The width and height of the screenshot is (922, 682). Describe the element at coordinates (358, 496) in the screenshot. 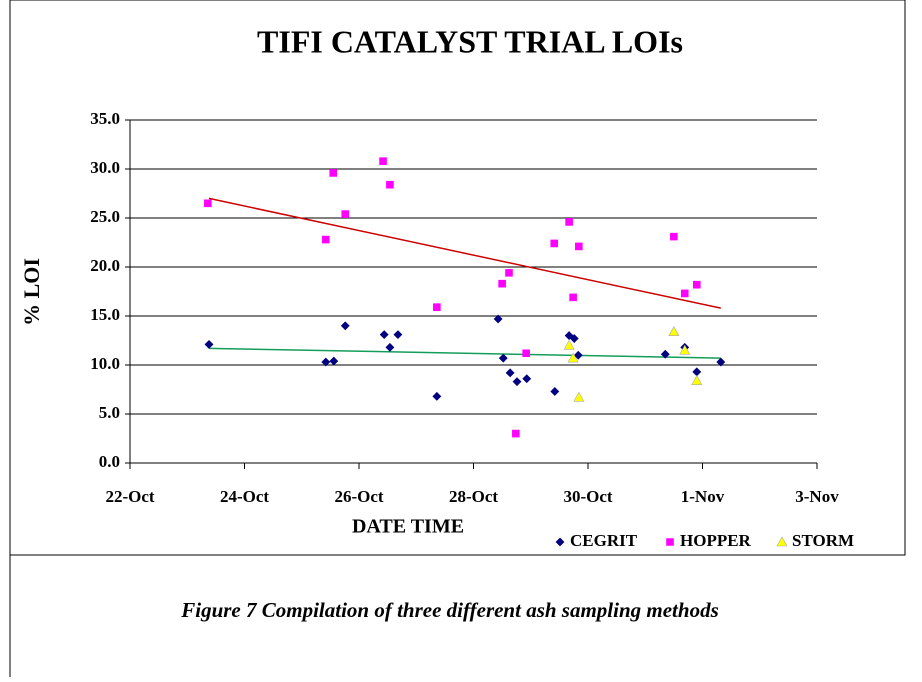

I see `x-tick-label: 26-Oct` at that location.